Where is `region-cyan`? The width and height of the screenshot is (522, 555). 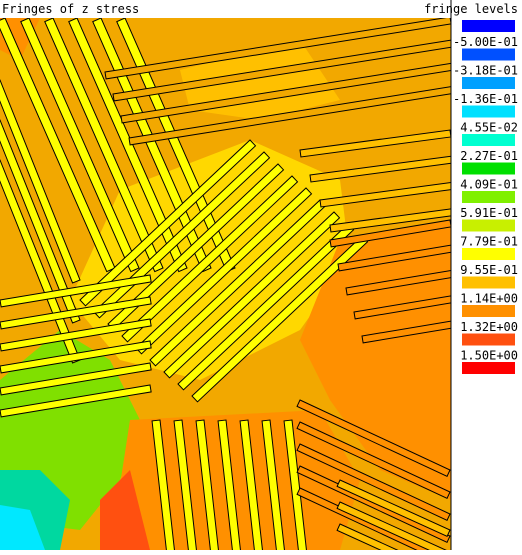
region-cyan is located at coordinates (22, 527).